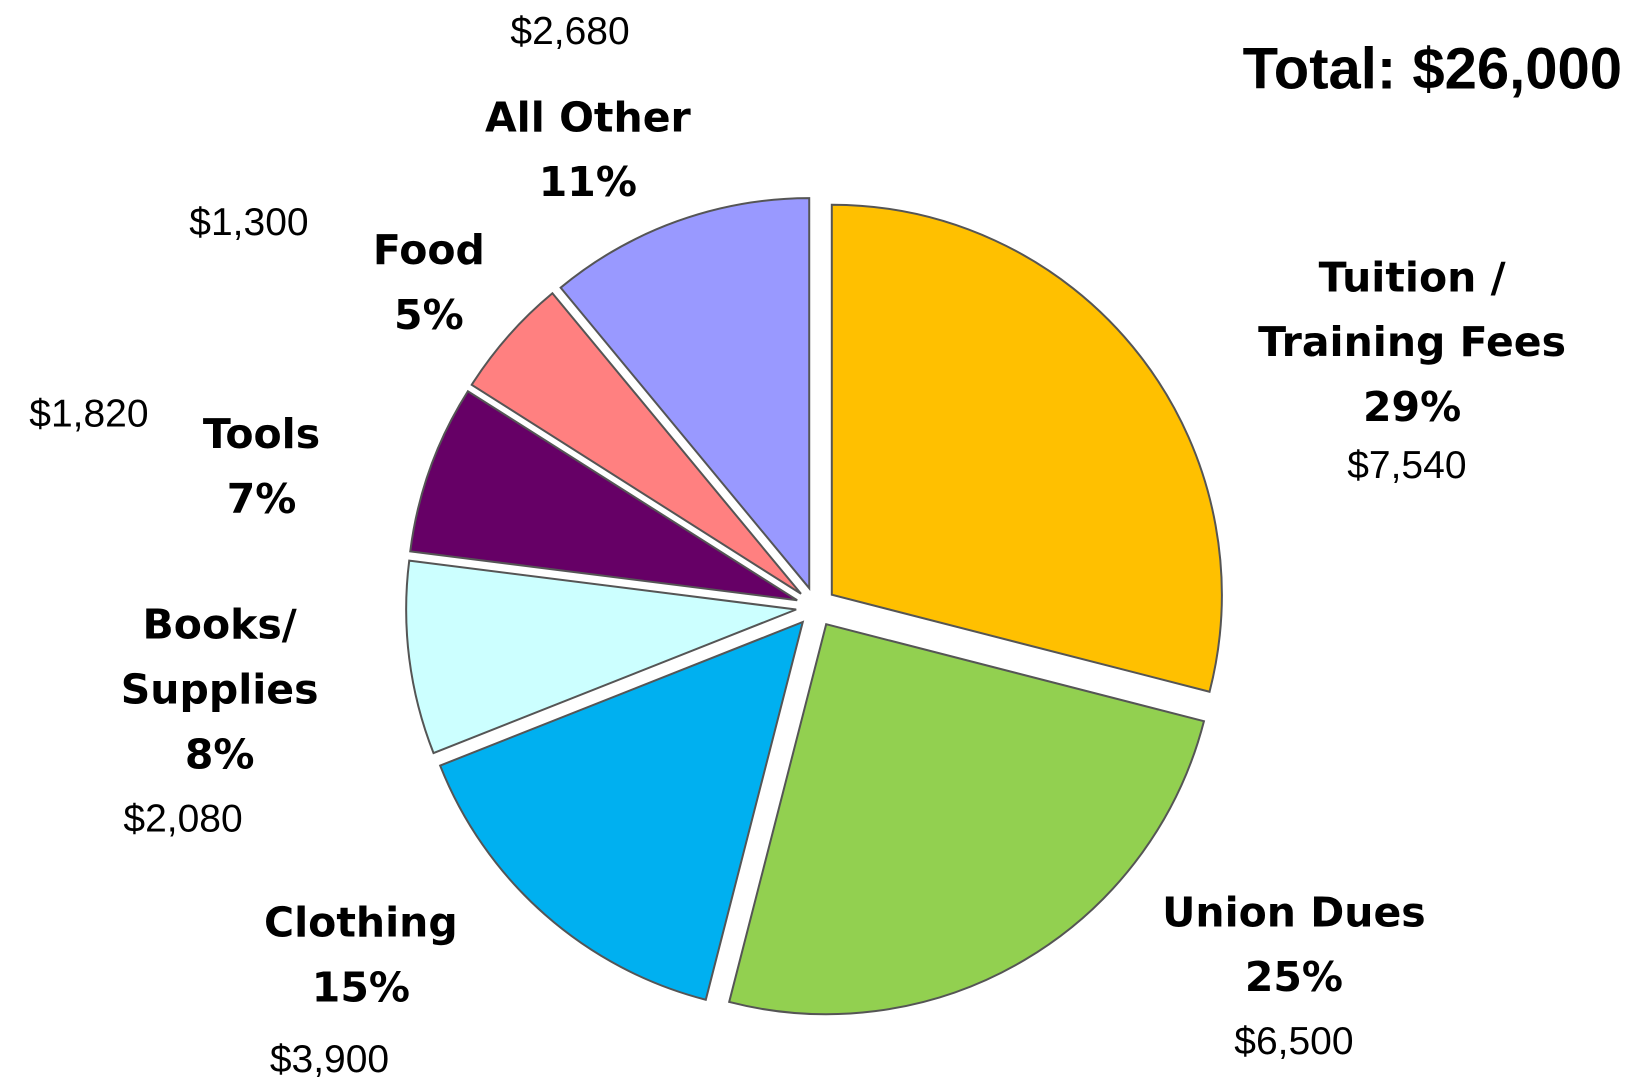 The height and width of the screenshot is (1077, 1632). Describe the element at coordinates (361, 988) in the screenshot. I see `slice-percent: 15%` at that location.